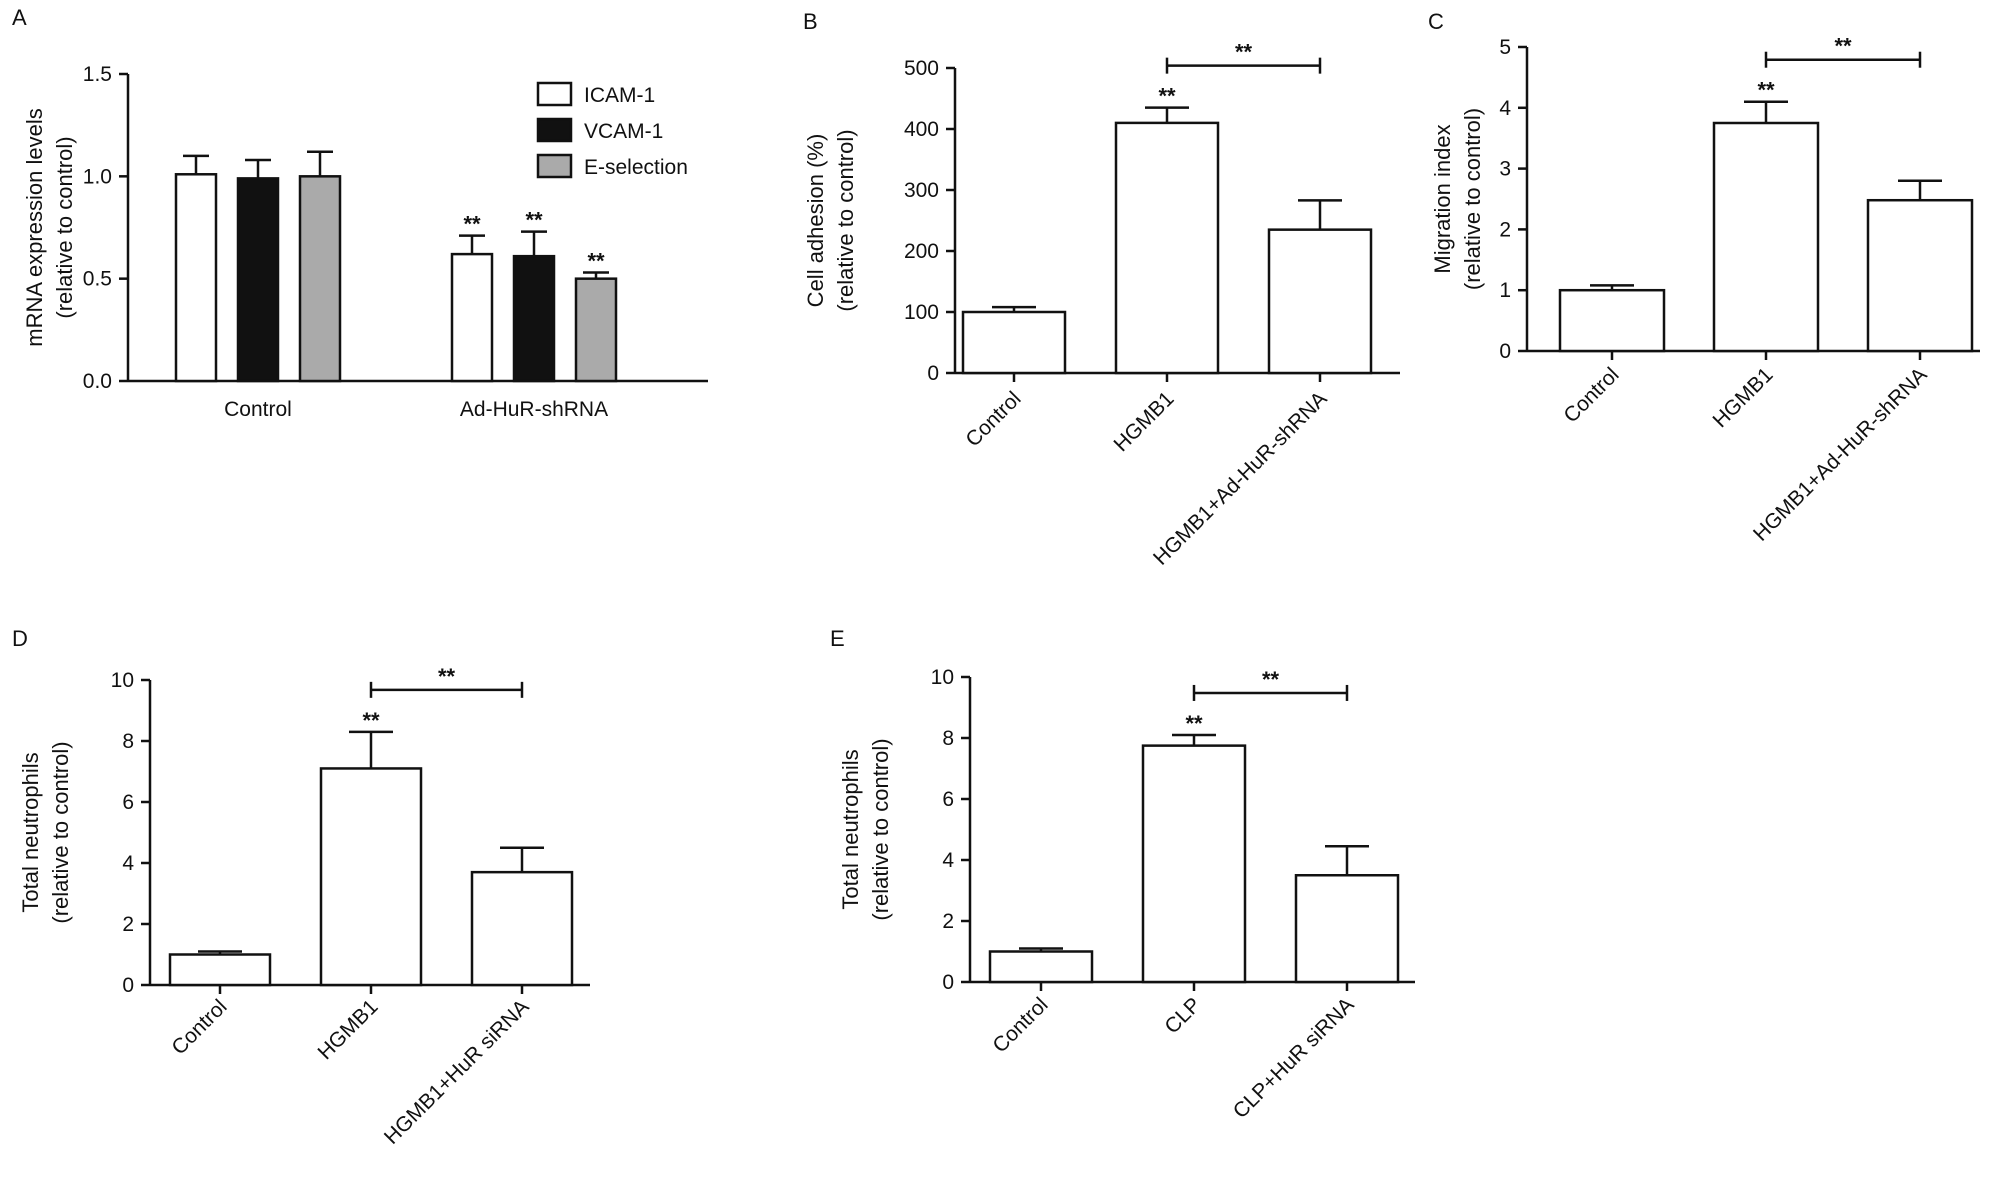 The width and height of the screenshot is (2008, 1189). What do you see at coordinates (830, 220) in the screenshot?
I see `y-axis-label: Cell adhesion (%) (relative to control)` at bounding box center [830, 220].